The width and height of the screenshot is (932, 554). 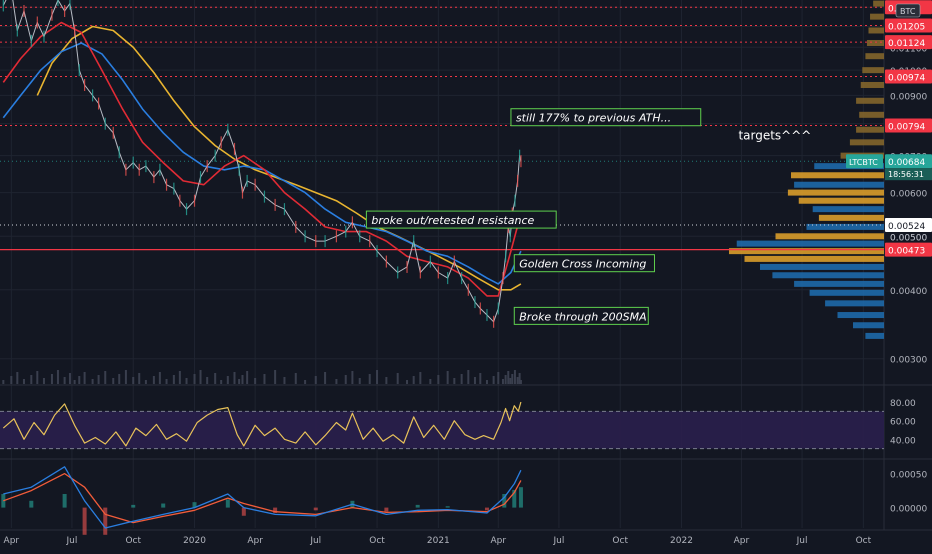 I want to click on price-tick-label-9: 0.00400, so click(x=908, y=292).